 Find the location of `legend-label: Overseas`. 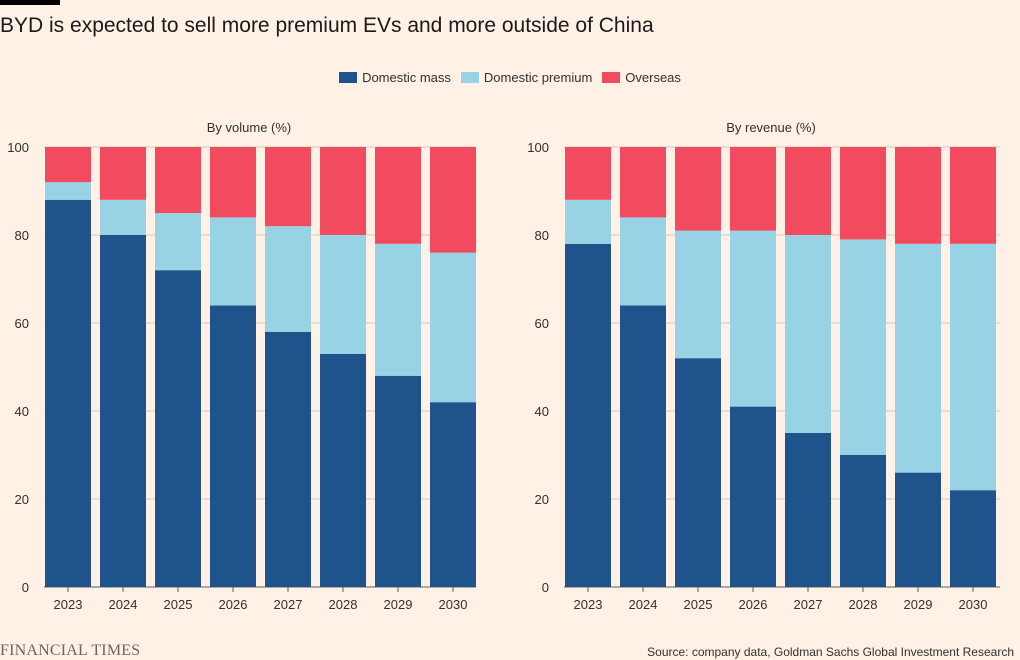

legend-label: Overseas is located at coordinates (653, 77).